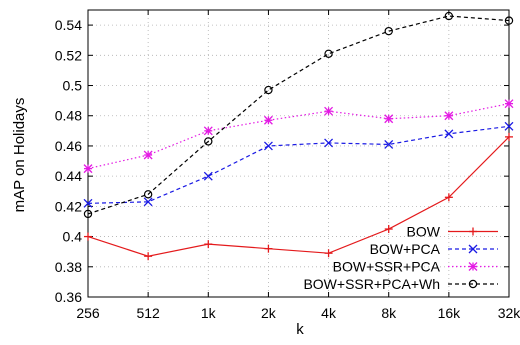  I want to click on y-tick-label: 0.5, so click(73, 86).